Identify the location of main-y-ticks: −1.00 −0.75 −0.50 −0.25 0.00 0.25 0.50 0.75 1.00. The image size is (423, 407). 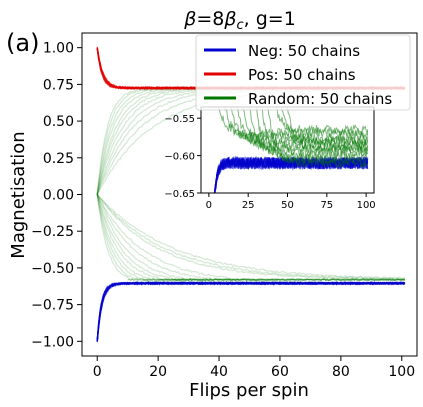
(56, 195).